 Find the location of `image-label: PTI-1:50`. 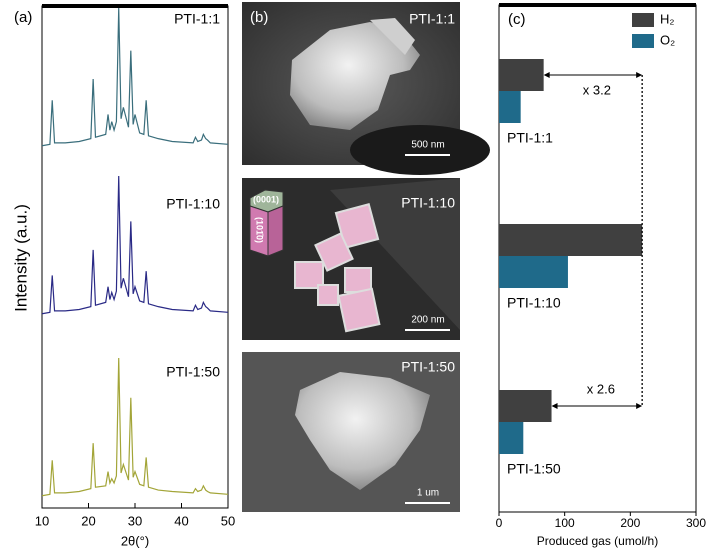

image-label: PTI-1:50 is located at coordinates (428, 367).